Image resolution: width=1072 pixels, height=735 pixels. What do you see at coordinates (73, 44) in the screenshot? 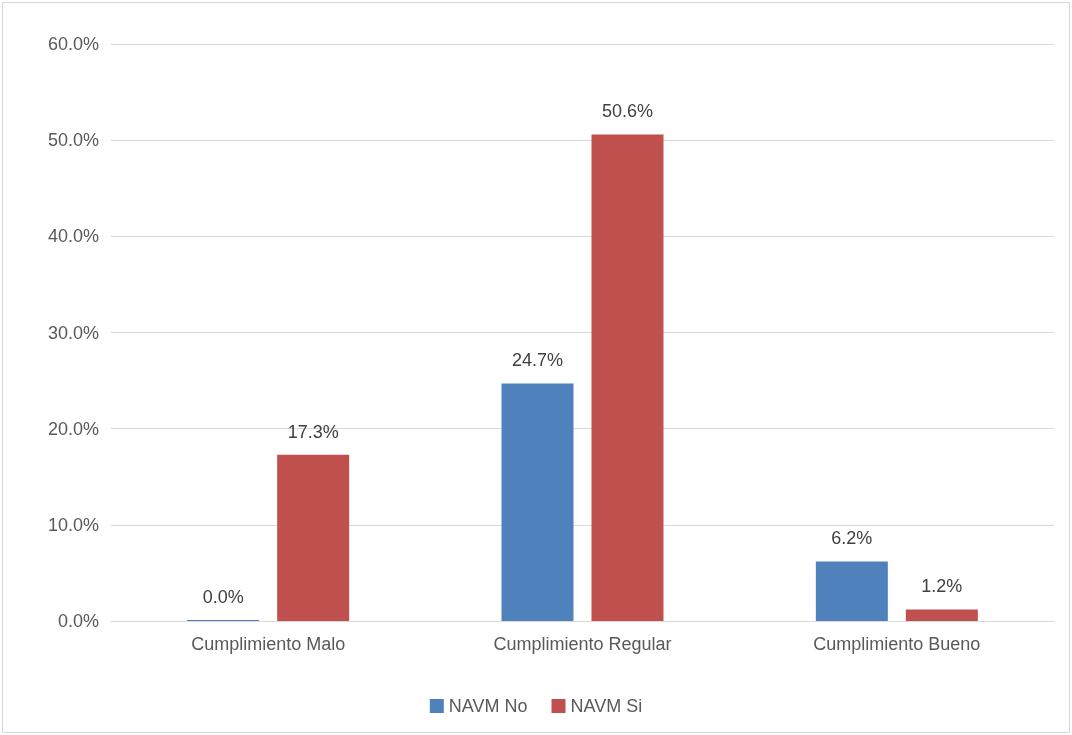
I see `y-tick-label: 60.0%` at bounding box center [73, 44].